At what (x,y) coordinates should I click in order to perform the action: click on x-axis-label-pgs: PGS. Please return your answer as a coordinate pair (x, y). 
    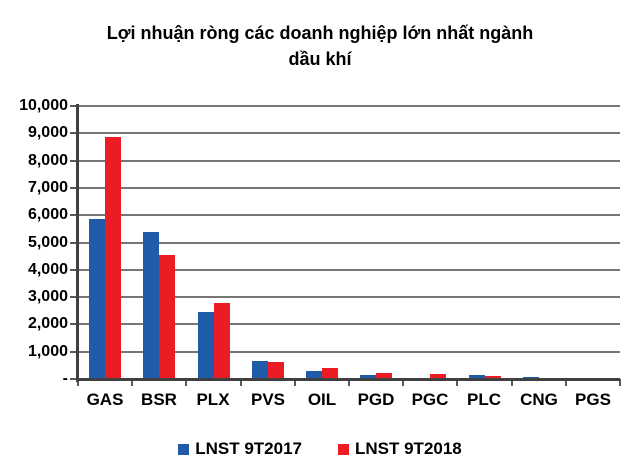
    Looking at the image, I should click on (593, 399).